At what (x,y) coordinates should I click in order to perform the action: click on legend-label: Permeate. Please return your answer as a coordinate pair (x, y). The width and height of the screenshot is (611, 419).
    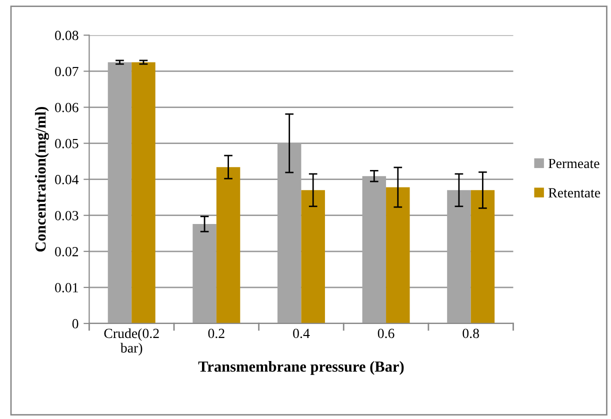
    Looking at the image, I should click on (574, 163).